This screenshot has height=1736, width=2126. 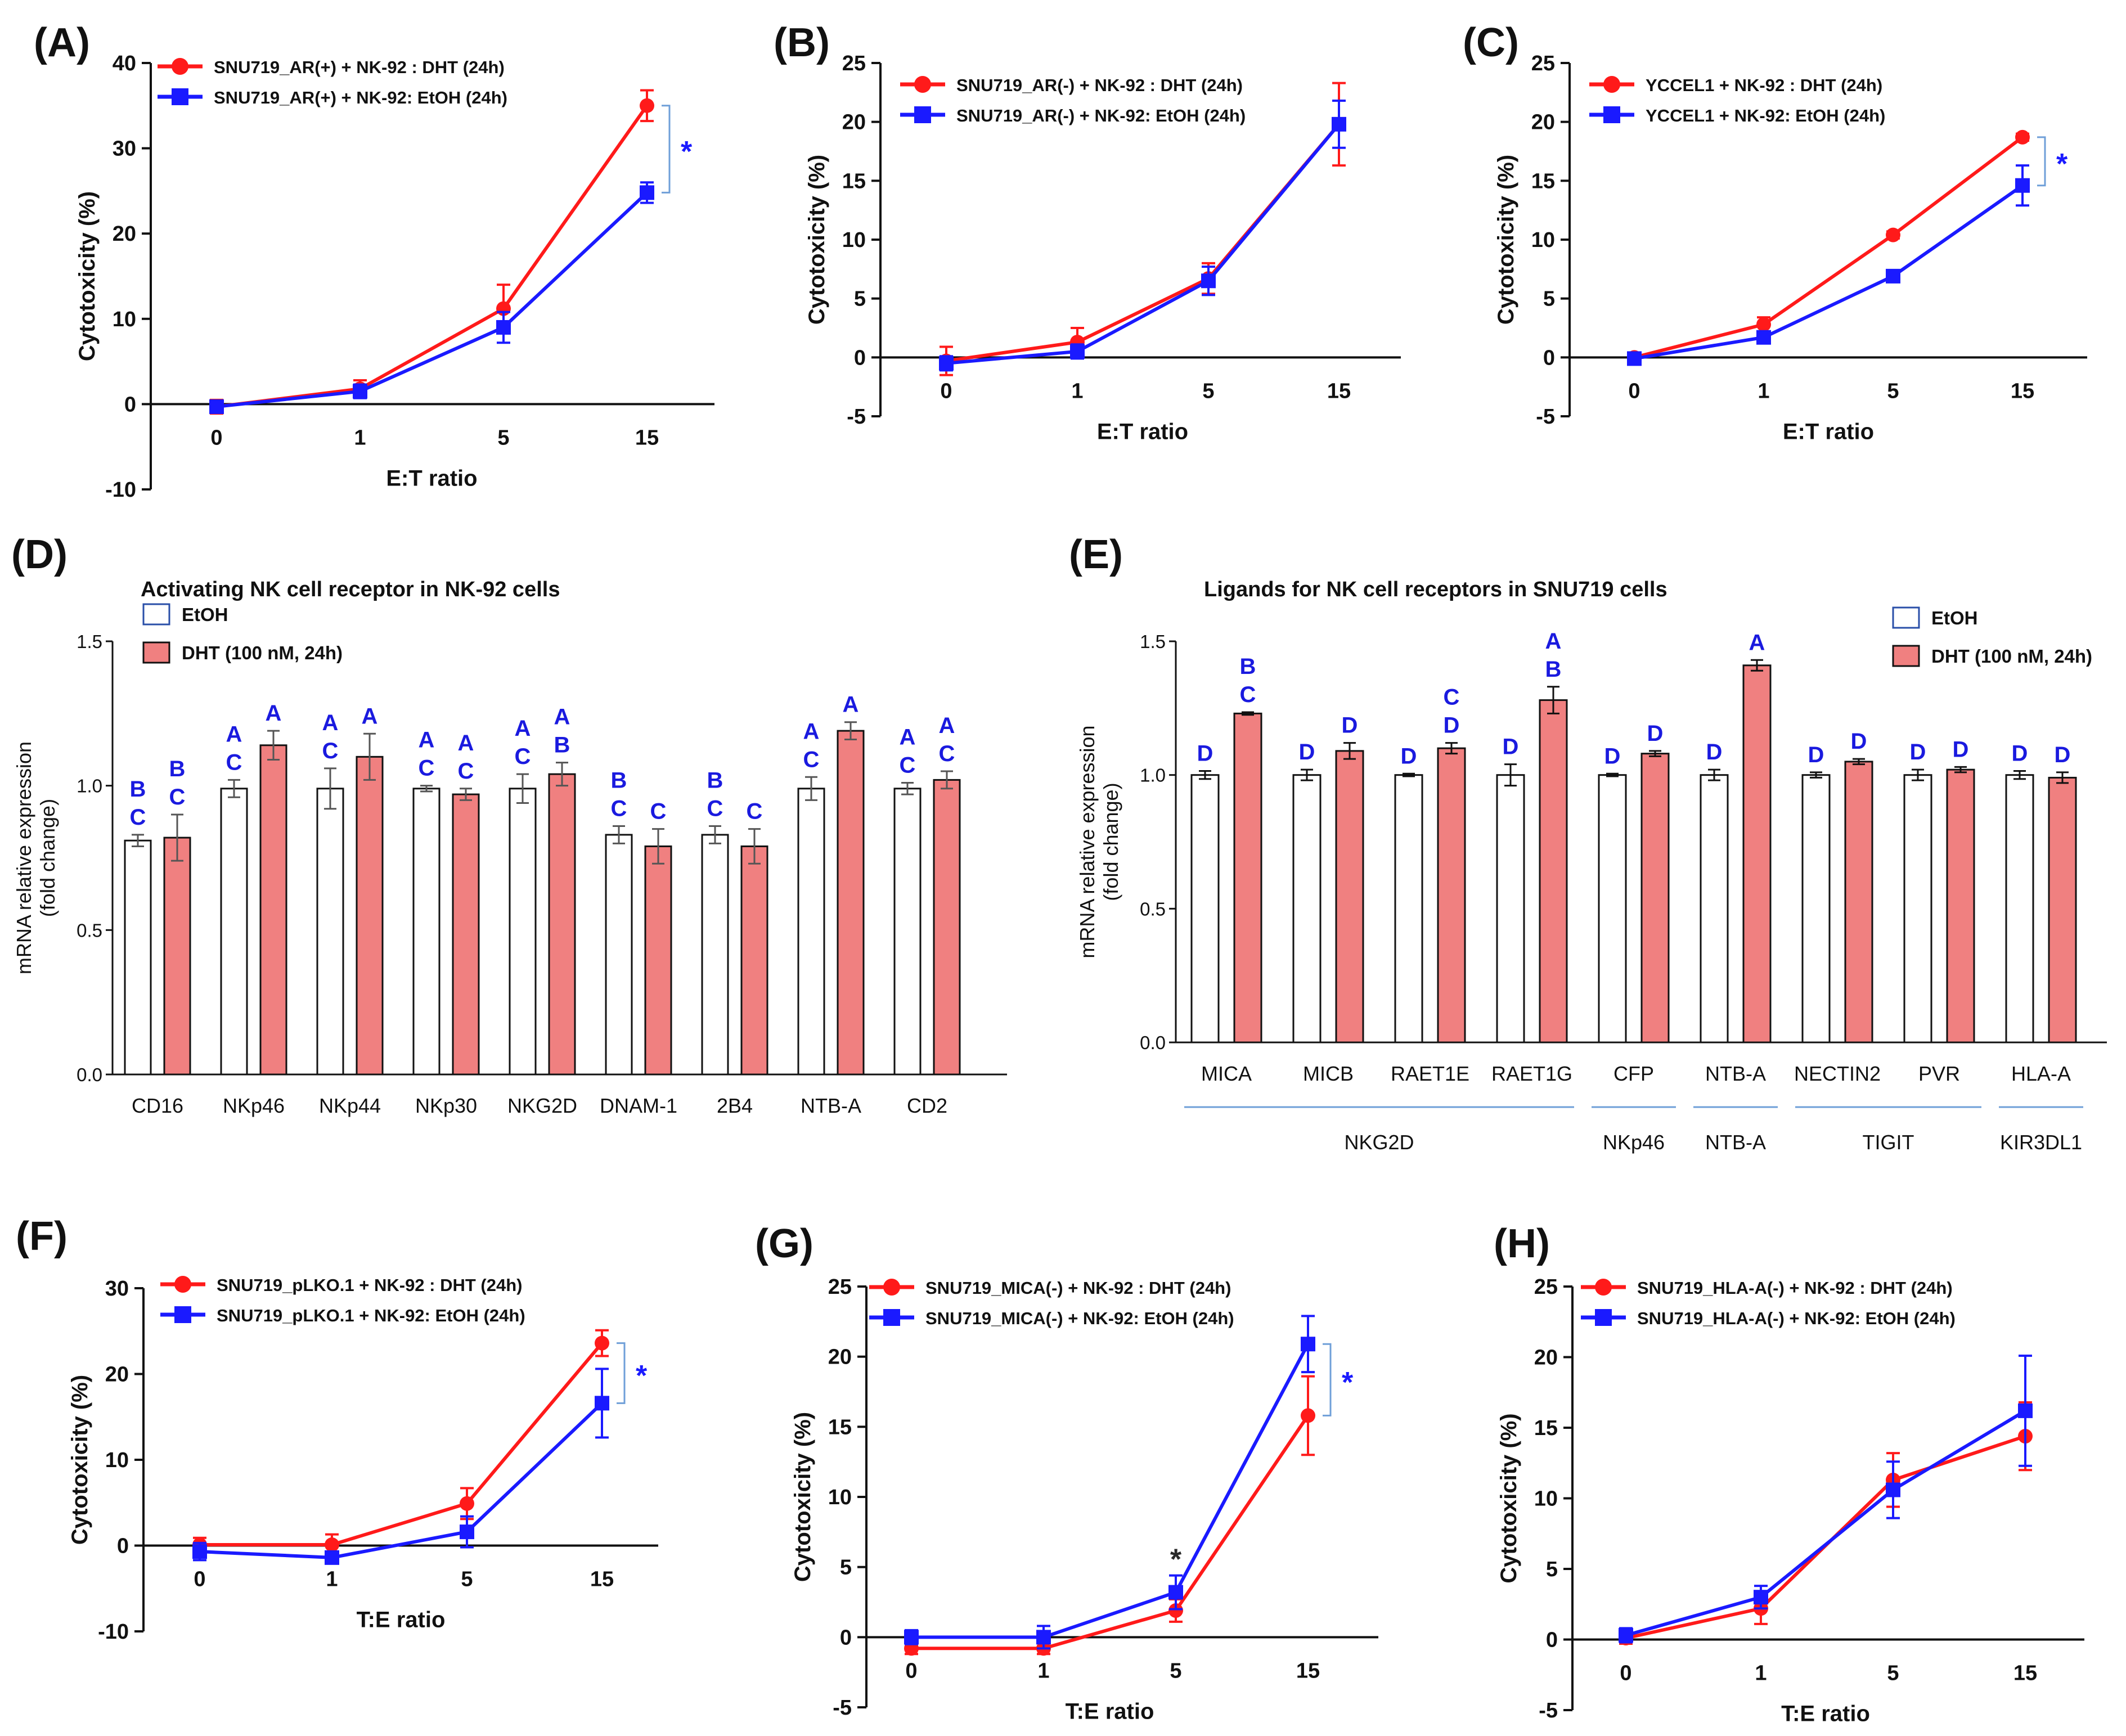 I want to click on legend-label: SNU719_AR(-) + NK-92 : DHT (24h), so click(x=1099, y=85).